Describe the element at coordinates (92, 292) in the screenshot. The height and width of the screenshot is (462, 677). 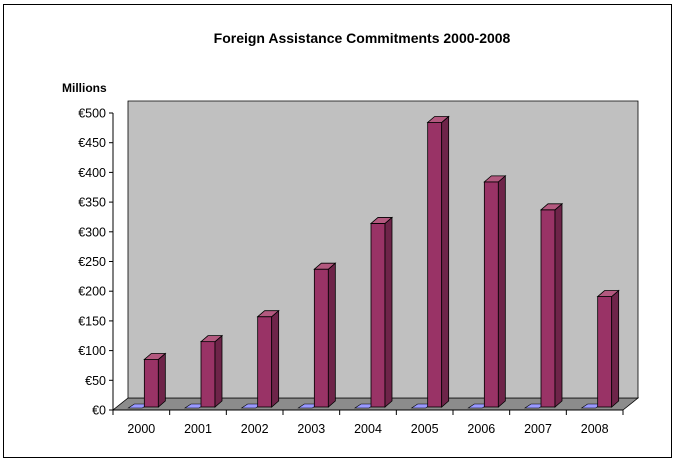
I see `y-tick-label: €200` at that location.